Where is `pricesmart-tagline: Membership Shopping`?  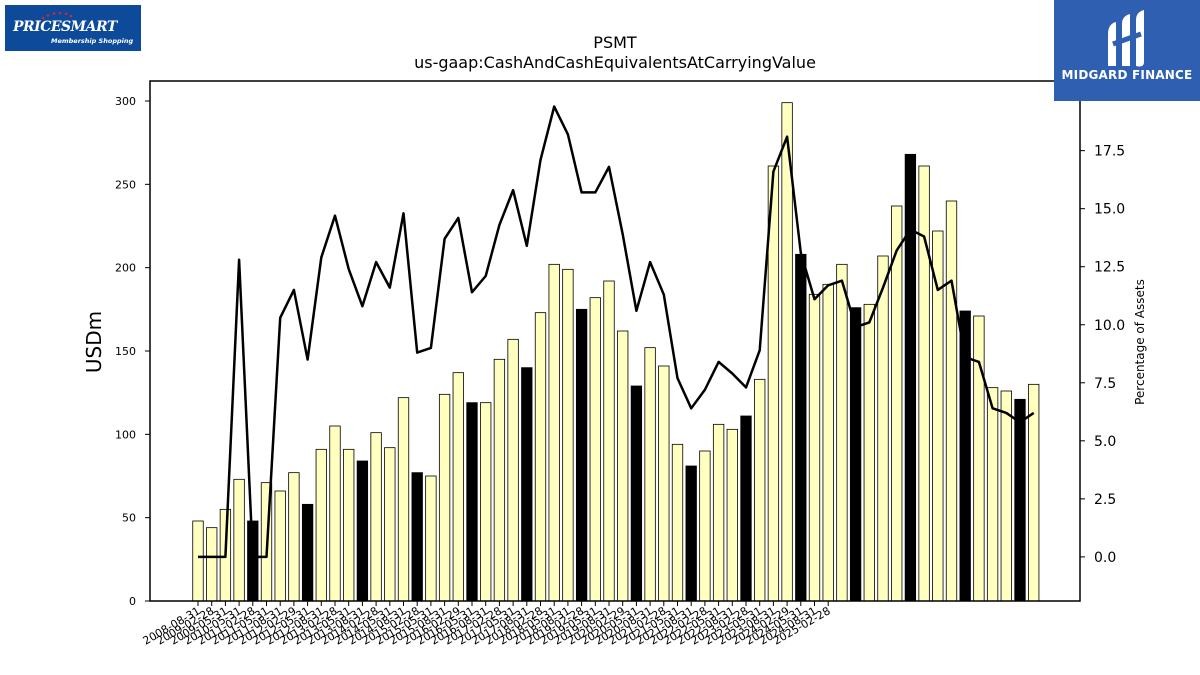 pricesmart-tagline: Membership Shopping is located at coordinates (92, 41).